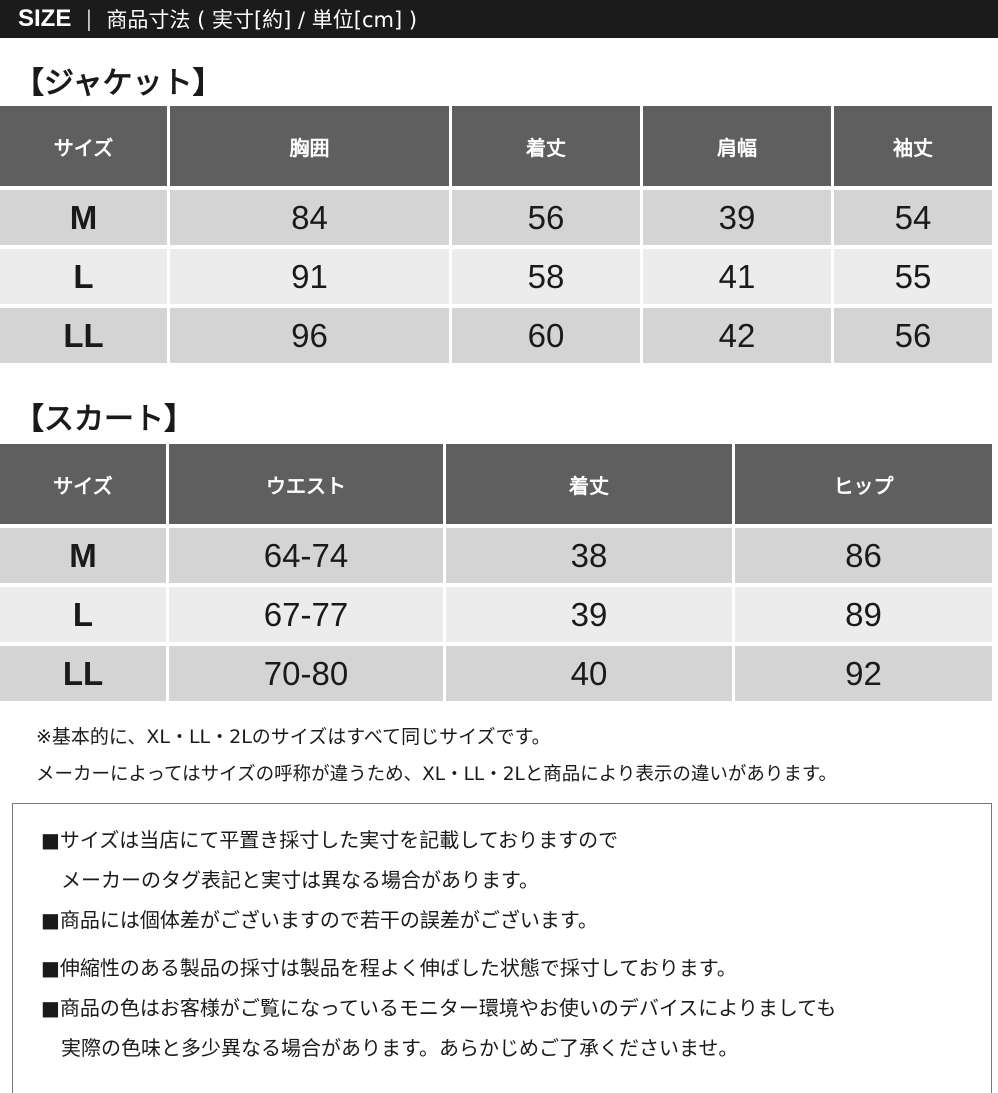  What do you see at coordinates (319, 920) in the screenshot?
I see `disclaimer-line: ■商品には個体差がございますので若干の誤差がございます。` at bounding box center [319, 920].